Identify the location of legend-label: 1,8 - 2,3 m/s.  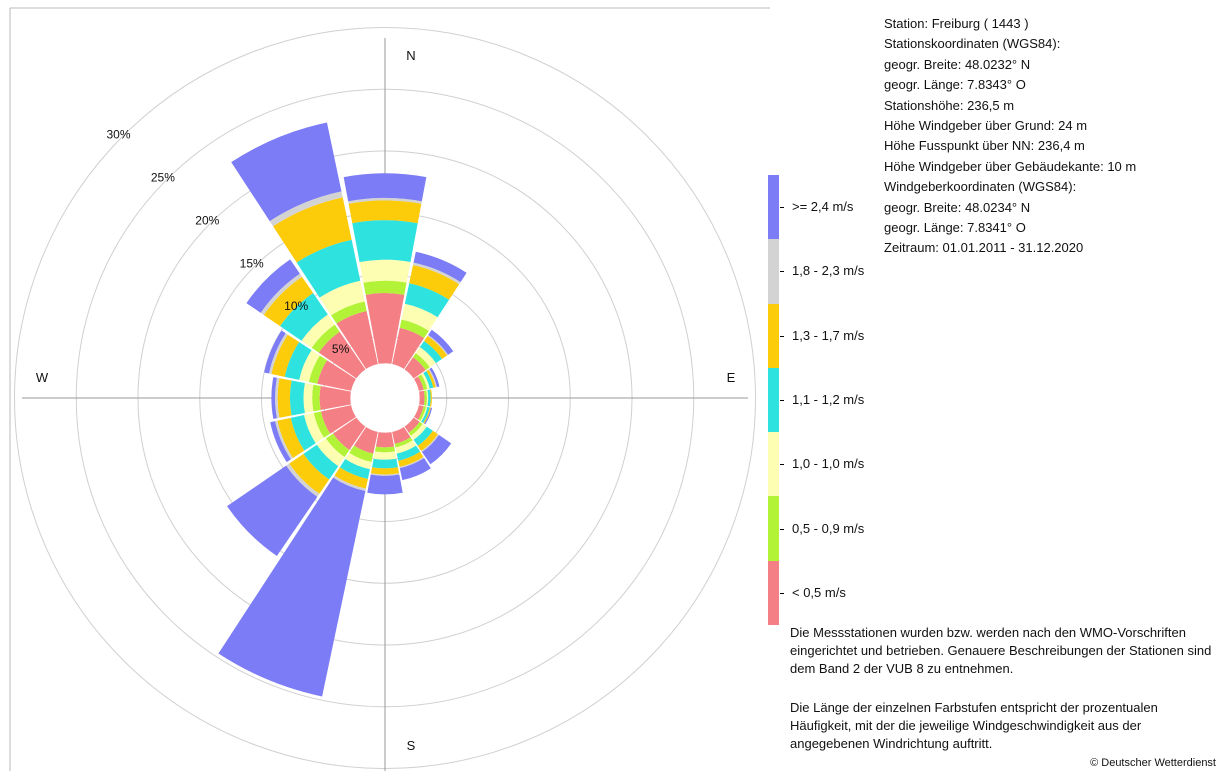
(828, 271).